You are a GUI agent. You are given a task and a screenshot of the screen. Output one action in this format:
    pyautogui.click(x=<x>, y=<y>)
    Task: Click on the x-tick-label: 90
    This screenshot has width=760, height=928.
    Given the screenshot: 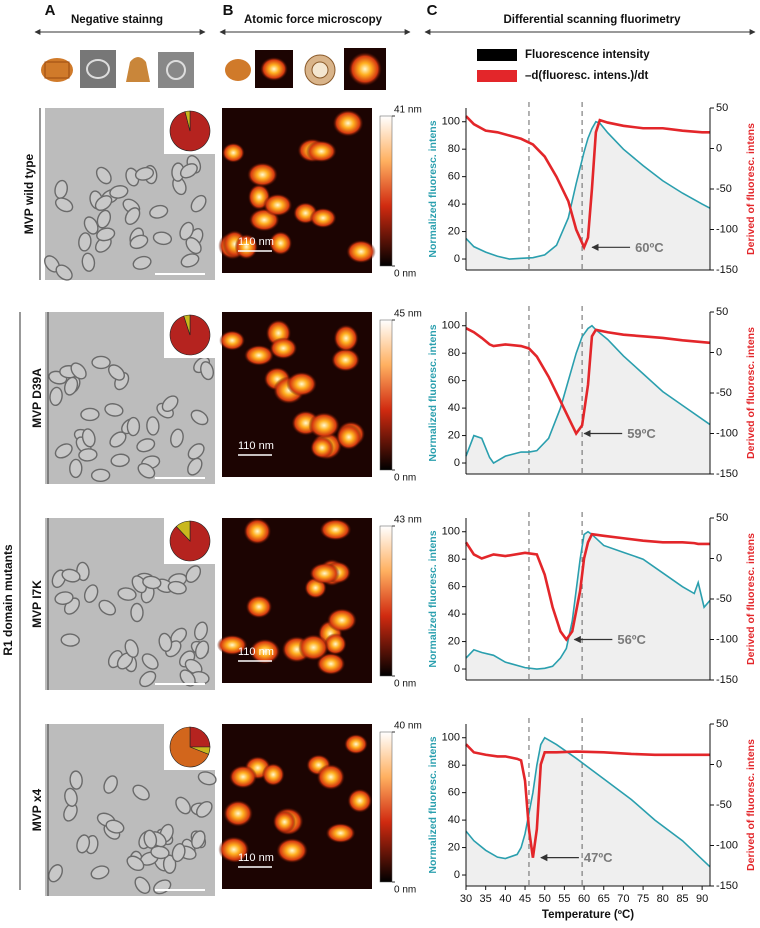 What is the action you would take?
    pyautogui.click(x=702, y=899)
    